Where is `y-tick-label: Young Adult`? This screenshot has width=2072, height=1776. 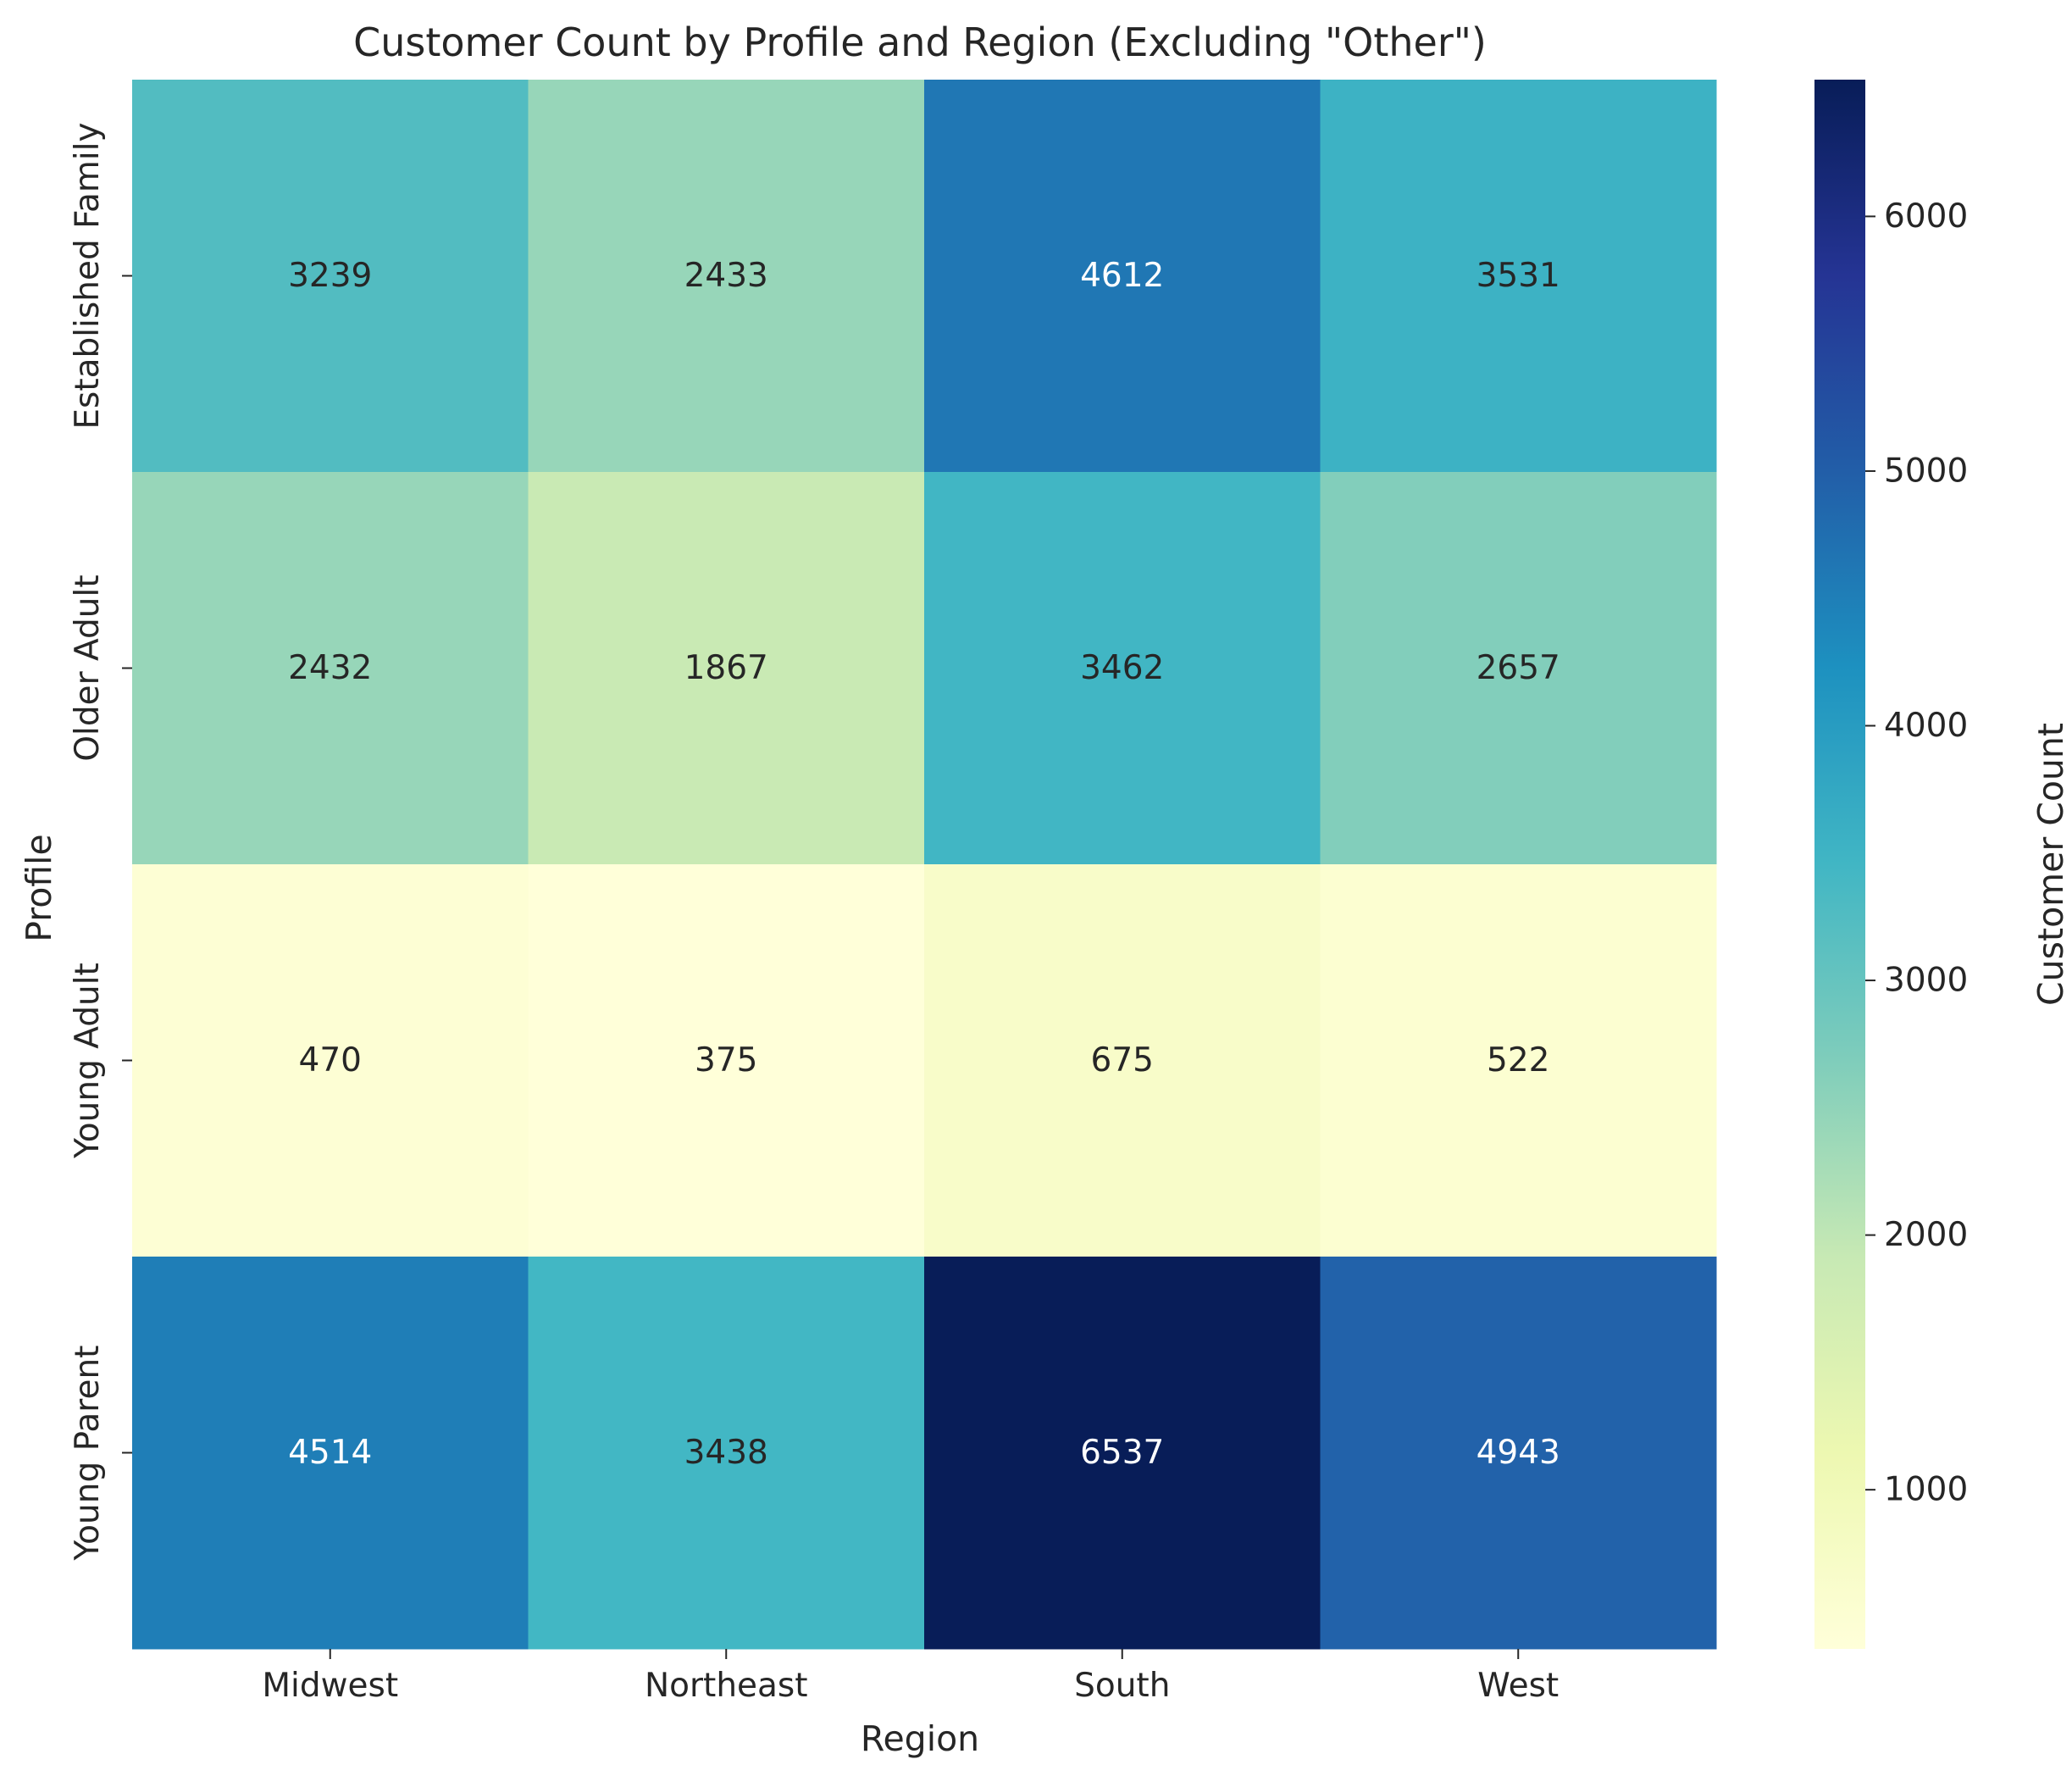 y-tick-label: Young Adult is located at coordinates (88, 1061).